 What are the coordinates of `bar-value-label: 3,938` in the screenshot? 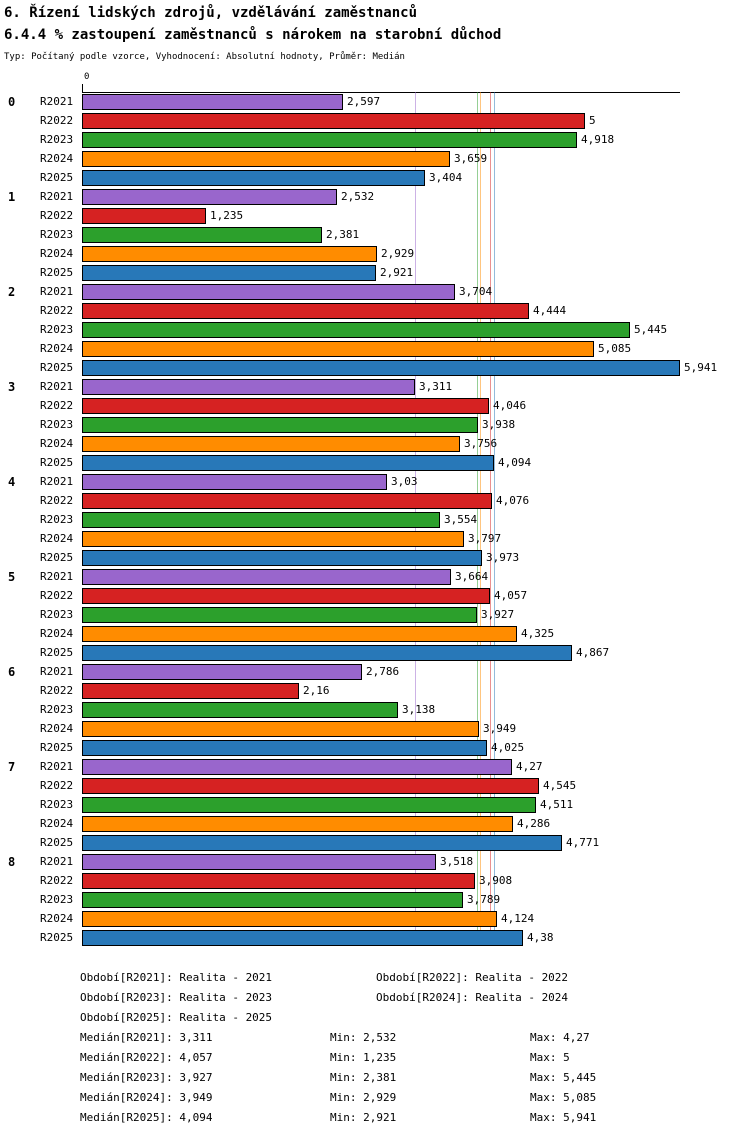 It's located at (499, 424).